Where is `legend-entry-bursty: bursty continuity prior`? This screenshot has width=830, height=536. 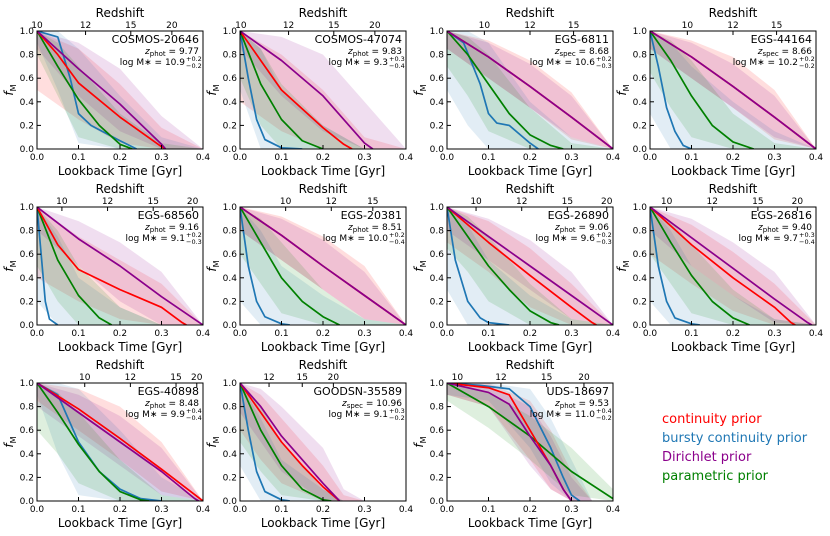 legend-entry-bursty: bursty continuity prior is located at coordinates (735, 438).